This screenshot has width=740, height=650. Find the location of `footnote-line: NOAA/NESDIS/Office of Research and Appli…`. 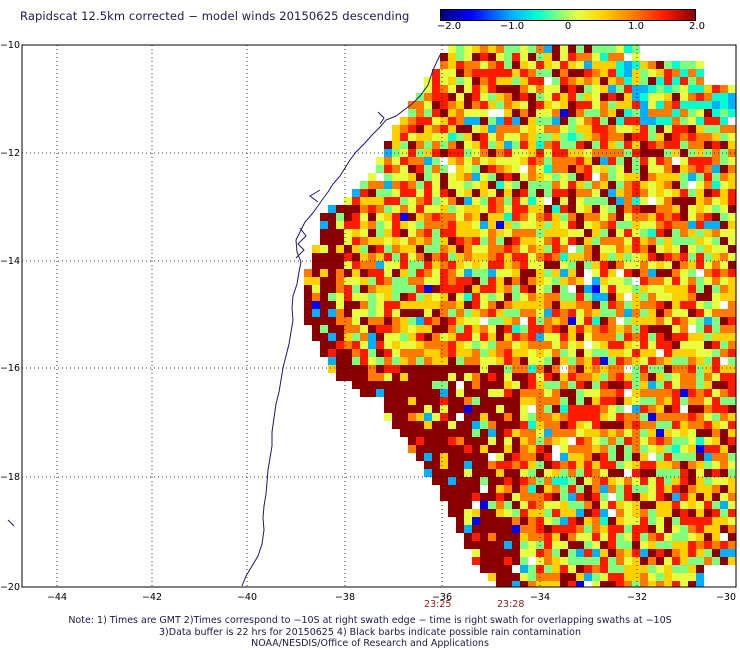

footnote-line: NOAA/NESDIS/Office of Research and Appli… is located at coordinates (370, 643).